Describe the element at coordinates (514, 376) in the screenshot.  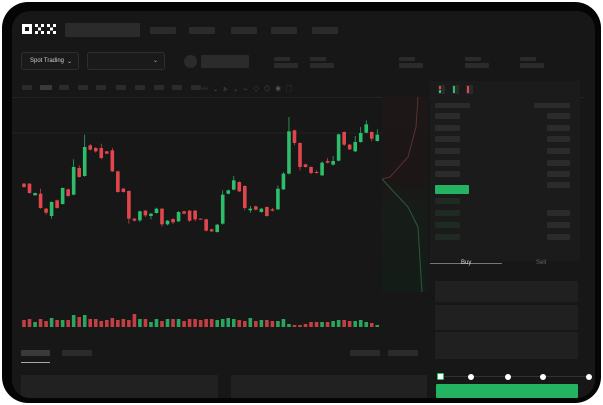
I see `slider-track` at that location.